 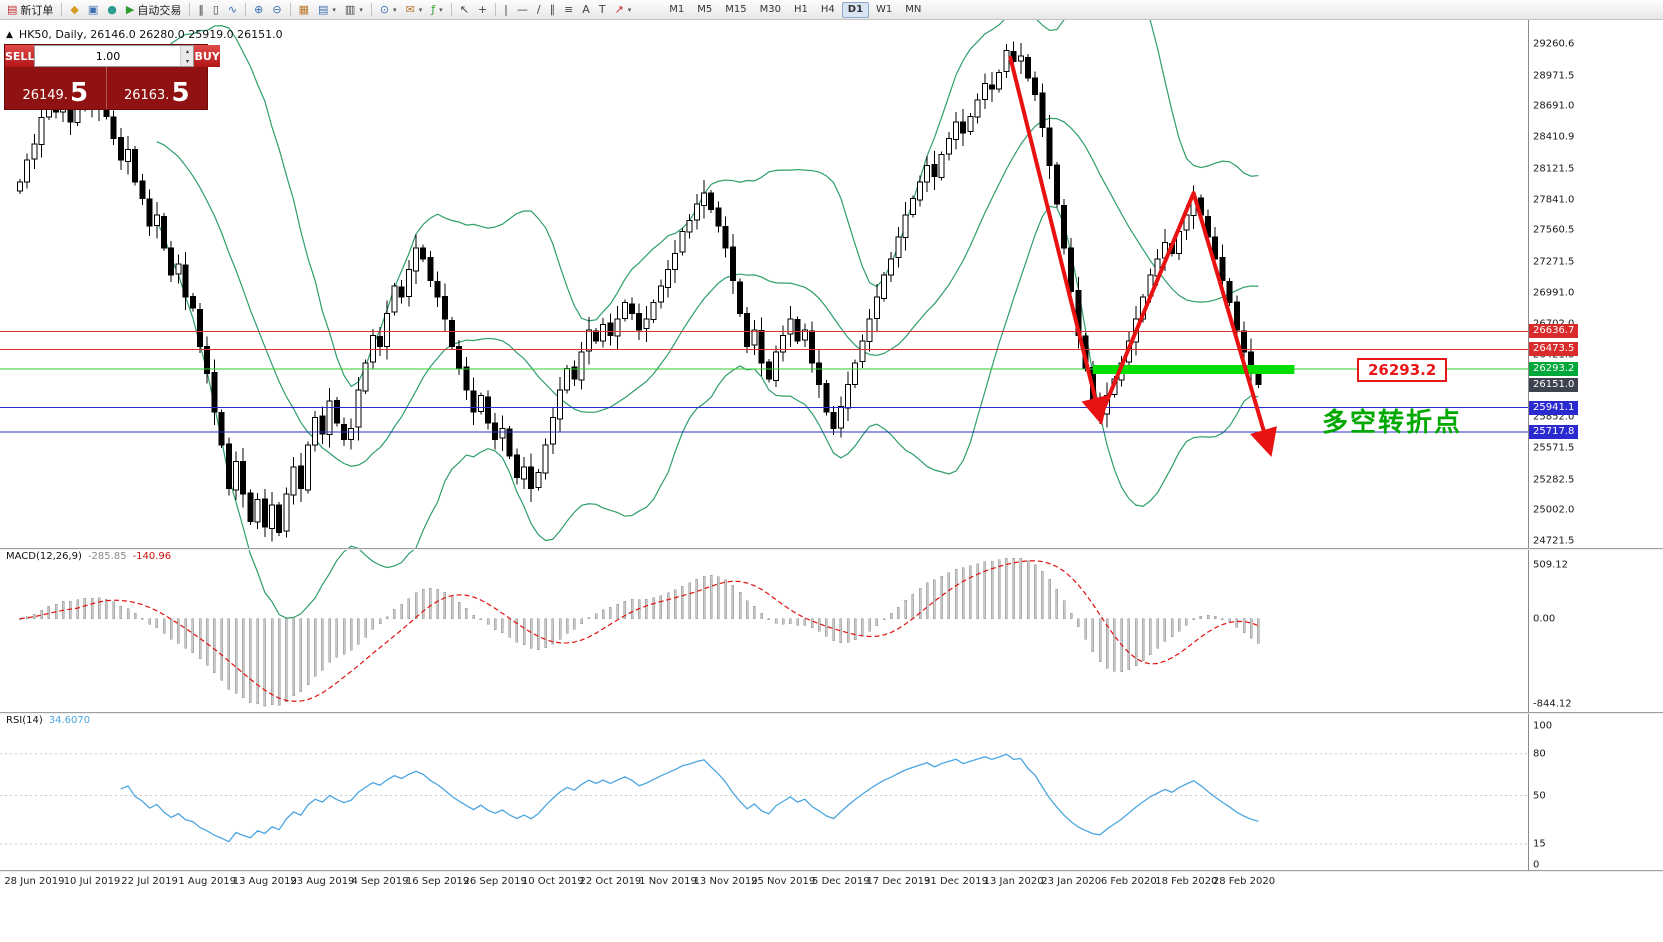 I want to click on indicators-icon: ƒ, so click(x=433, y=9).